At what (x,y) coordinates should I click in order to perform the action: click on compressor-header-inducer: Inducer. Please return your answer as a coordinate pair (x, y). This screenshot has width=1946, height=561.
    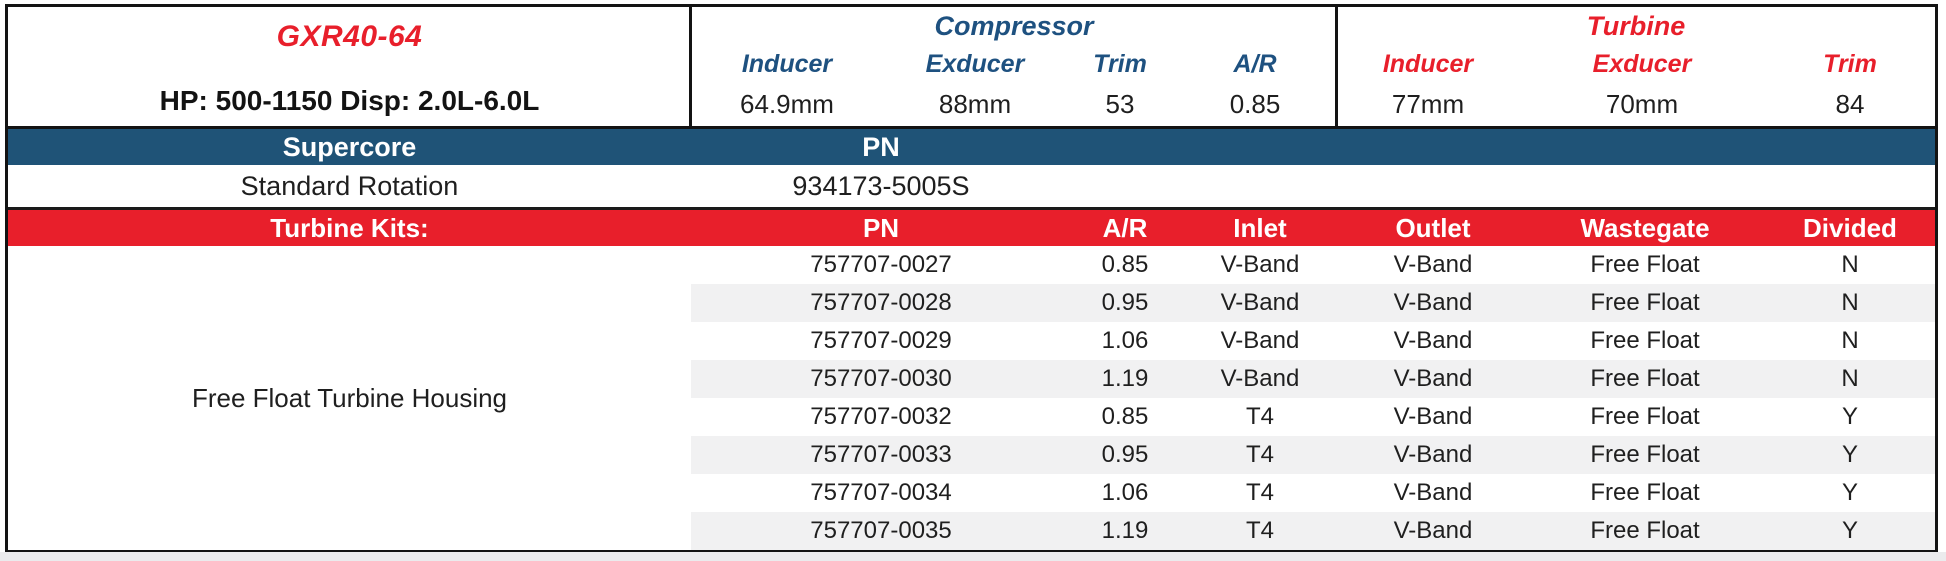
    Looking at the image, I should click on (787, 63).